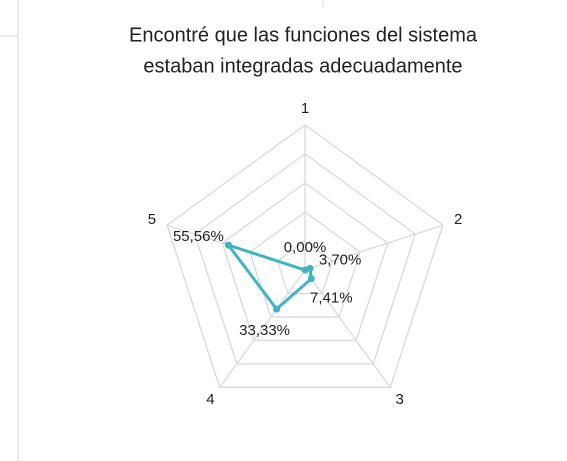 This screenshot has height=461, width=567. Describe the element at coordinates (152, 219) in the screenshot. I see `category-label: 5` at that location.